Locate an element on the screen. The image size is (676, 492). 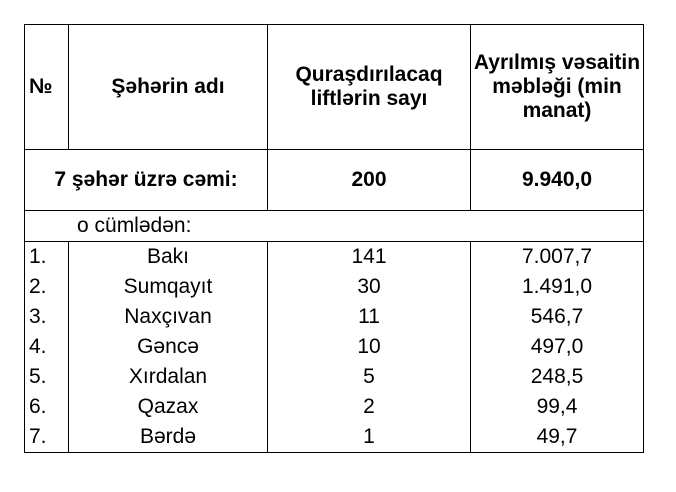
header-allocated-funds: Ayrılmış vəsaitin məbləği (min manat) is located at coordinates (557, 87).